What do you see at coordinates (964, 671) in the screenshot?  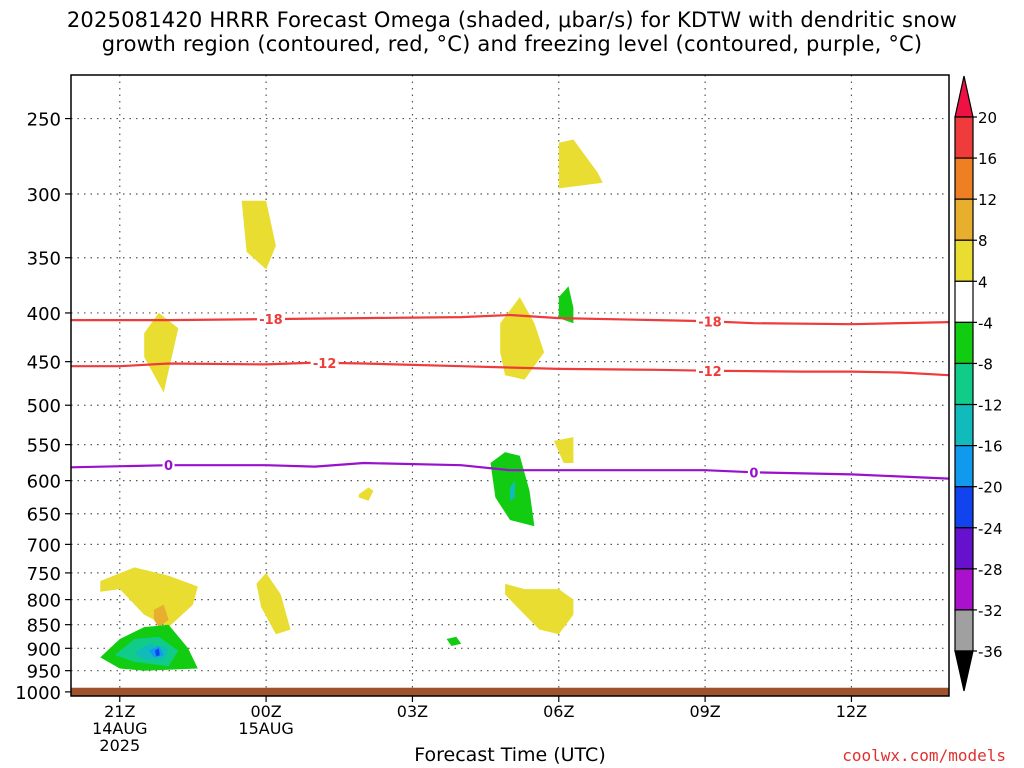 I see `colorbar-bottom-arrow` at bounding box center [964, 671].